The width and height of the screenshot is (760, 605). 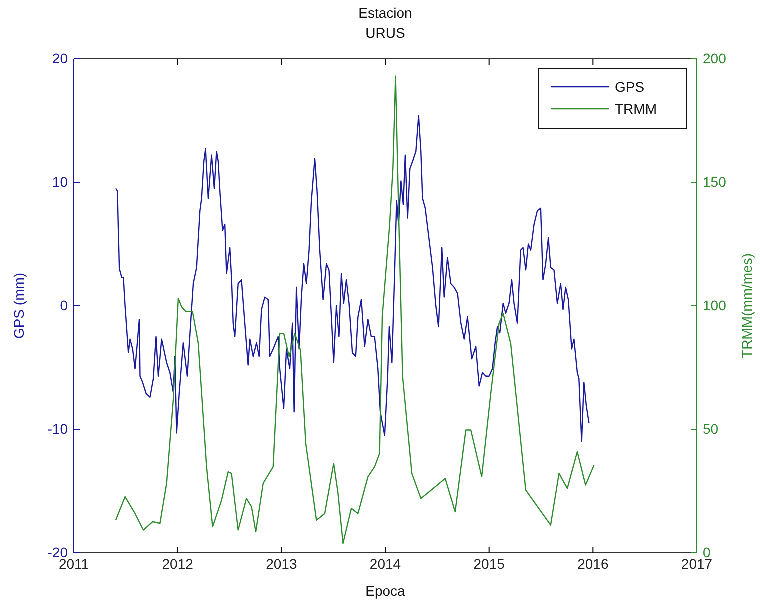 What do you see at coordinates (711, 428) in the screenshot?
I see `y2-tick-label: 50` at bounding box center [711, 428].